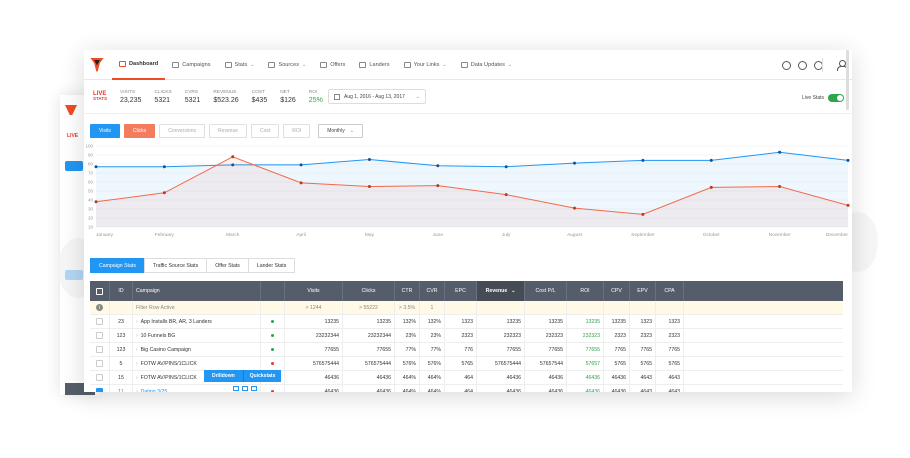 This screenshot has height=458, width=910. I want to click on vertical-scrollbar, so click(847, 80).